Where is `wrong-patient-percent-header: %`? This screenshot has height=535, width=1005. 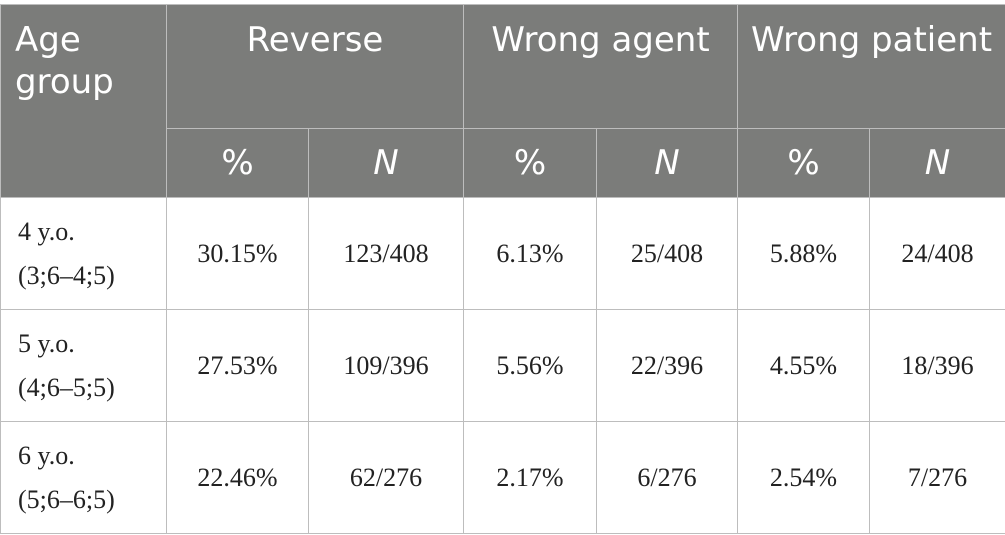
wrong-patient-percent-header: % is located at coordinates (804, 163).